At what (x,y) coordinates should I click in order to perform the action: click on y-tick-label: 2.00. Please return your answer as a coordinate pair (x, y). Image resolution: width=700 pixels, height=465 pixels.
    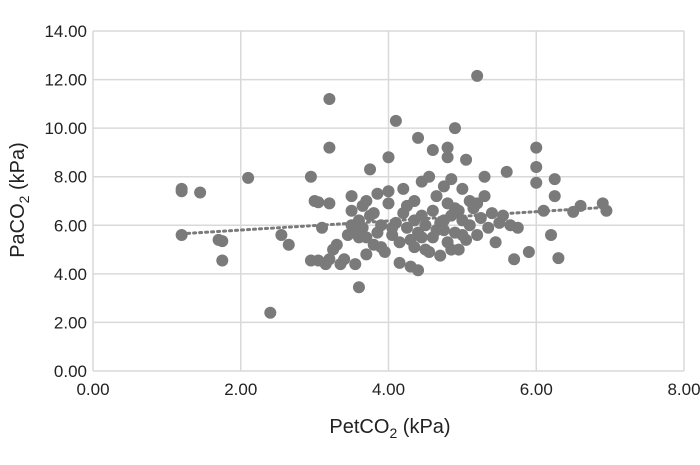
    Looking at the image, I should click on (70, 322).